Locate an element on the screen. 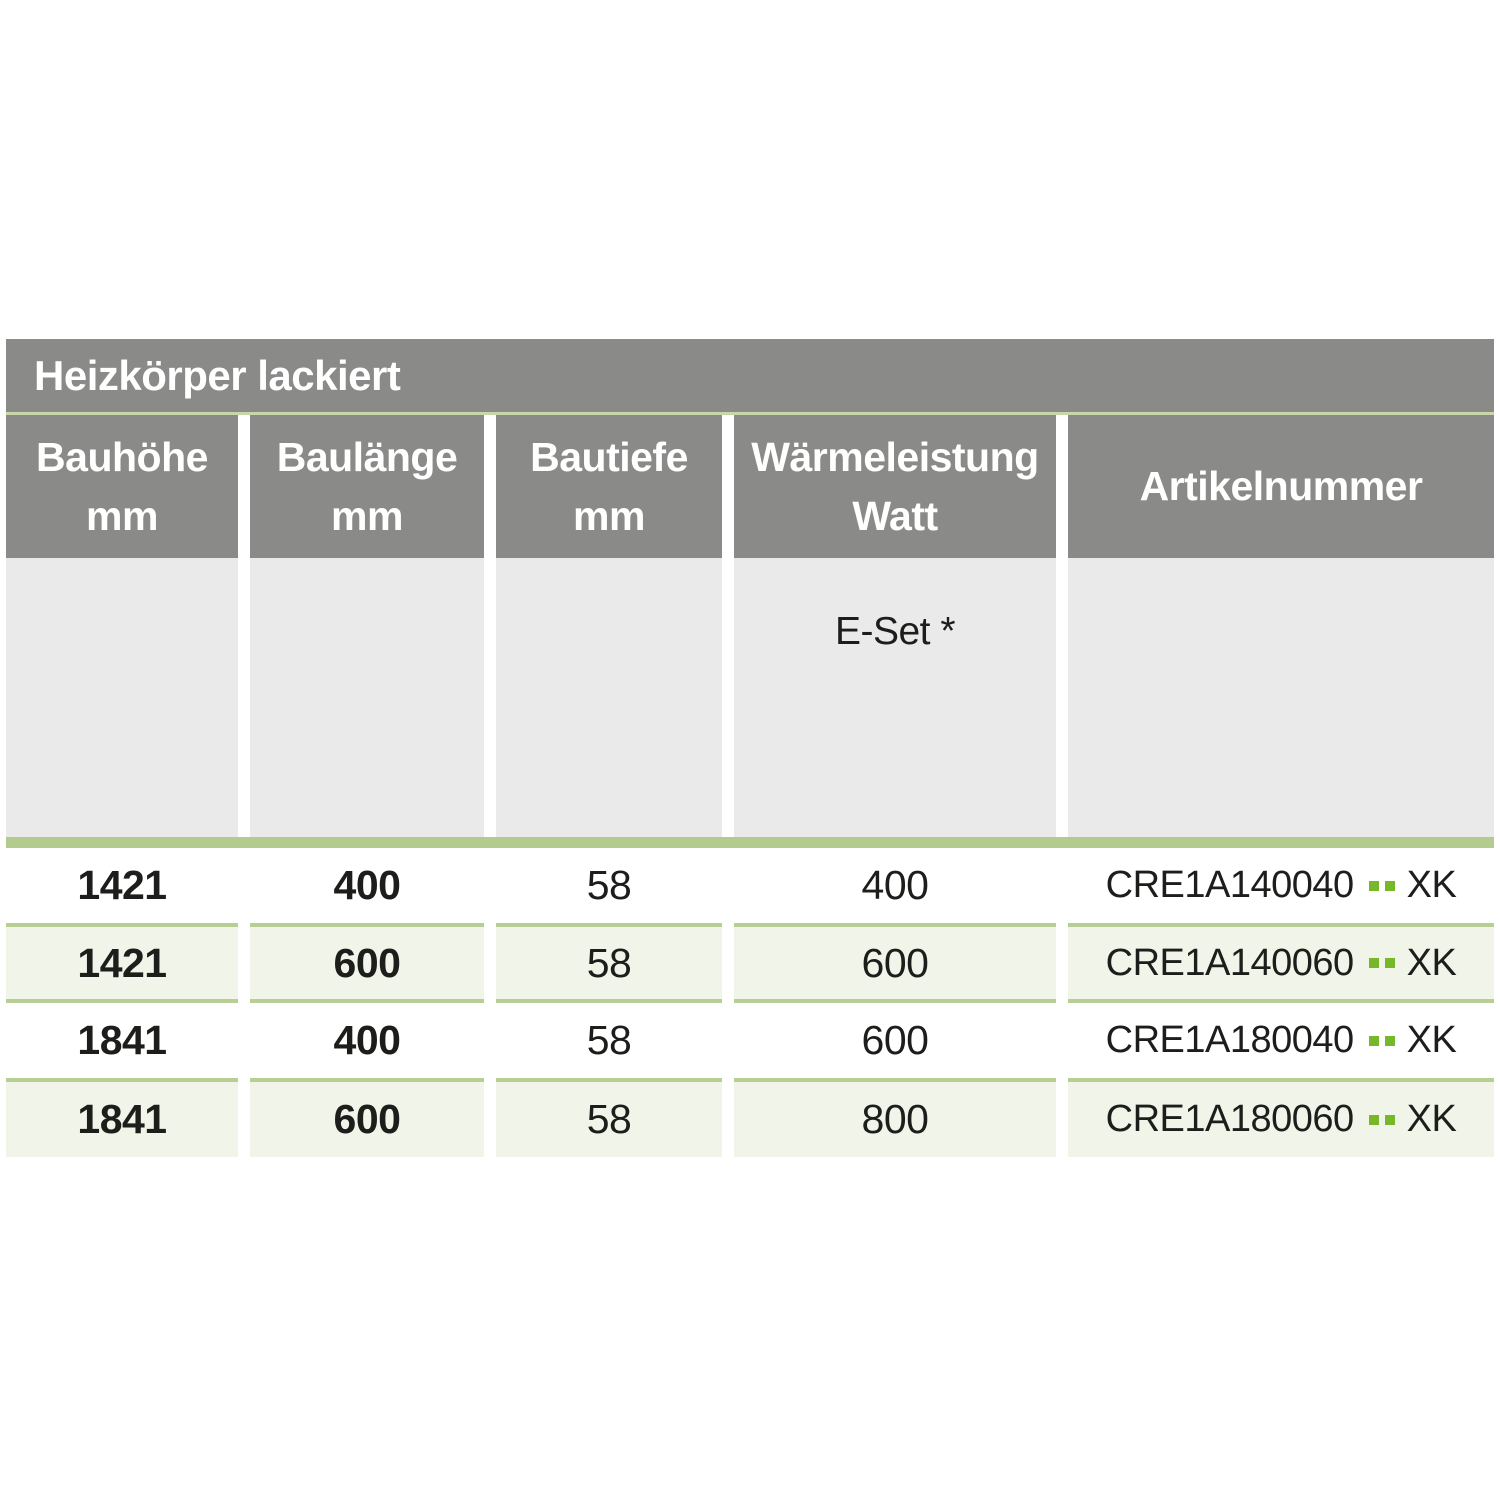 The image size is (1500, 1500). col-header-label: Wärmeleistung is located at coordinates (895, 457).